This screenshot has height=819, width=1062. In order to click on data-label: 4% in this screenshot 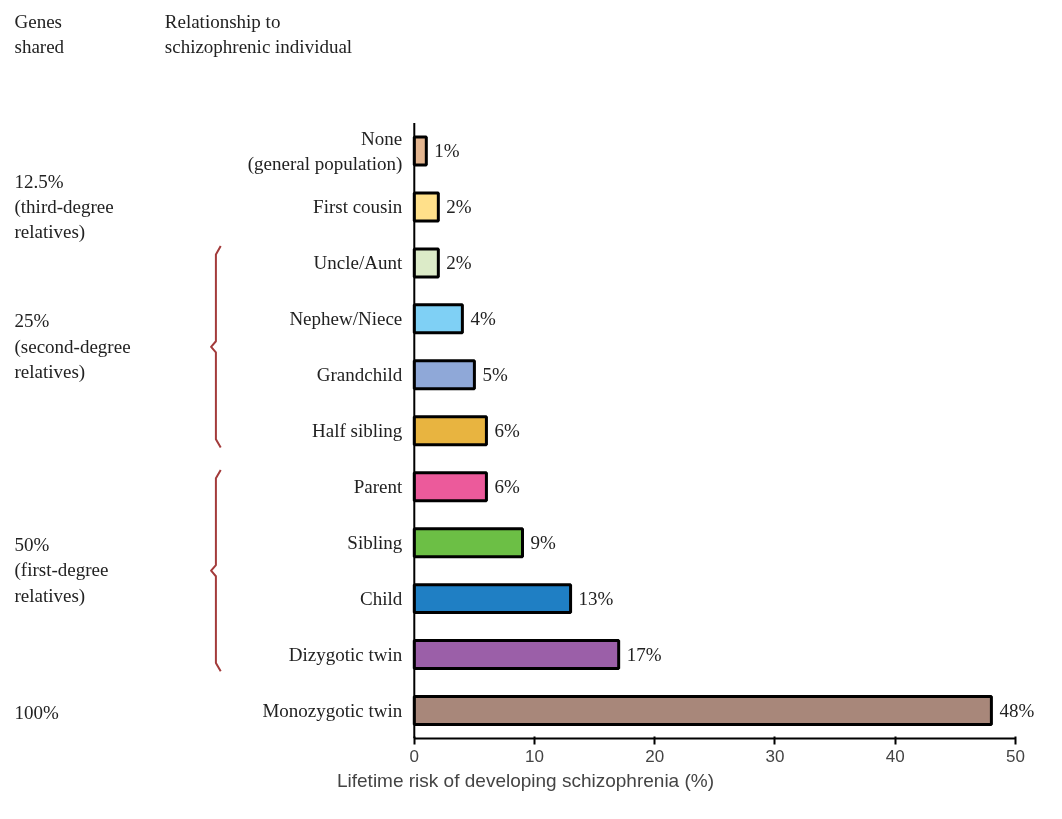, I will do `click(483, 319)`.